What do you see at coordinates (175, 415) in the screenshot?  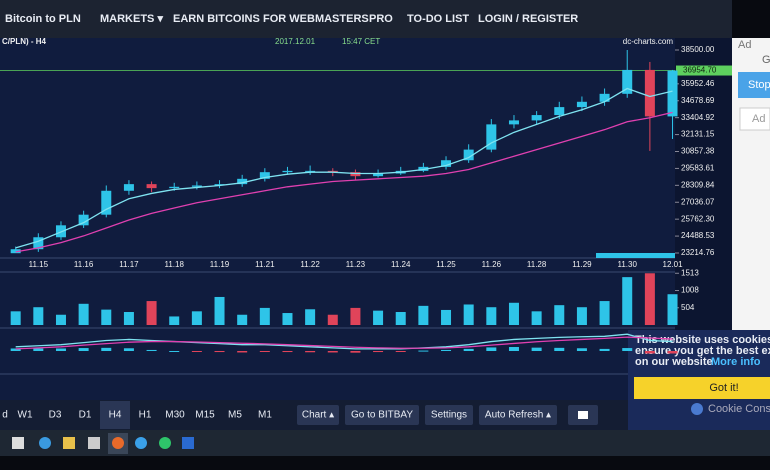 I see `timeframe: M30` at bounding box center [175, 415].